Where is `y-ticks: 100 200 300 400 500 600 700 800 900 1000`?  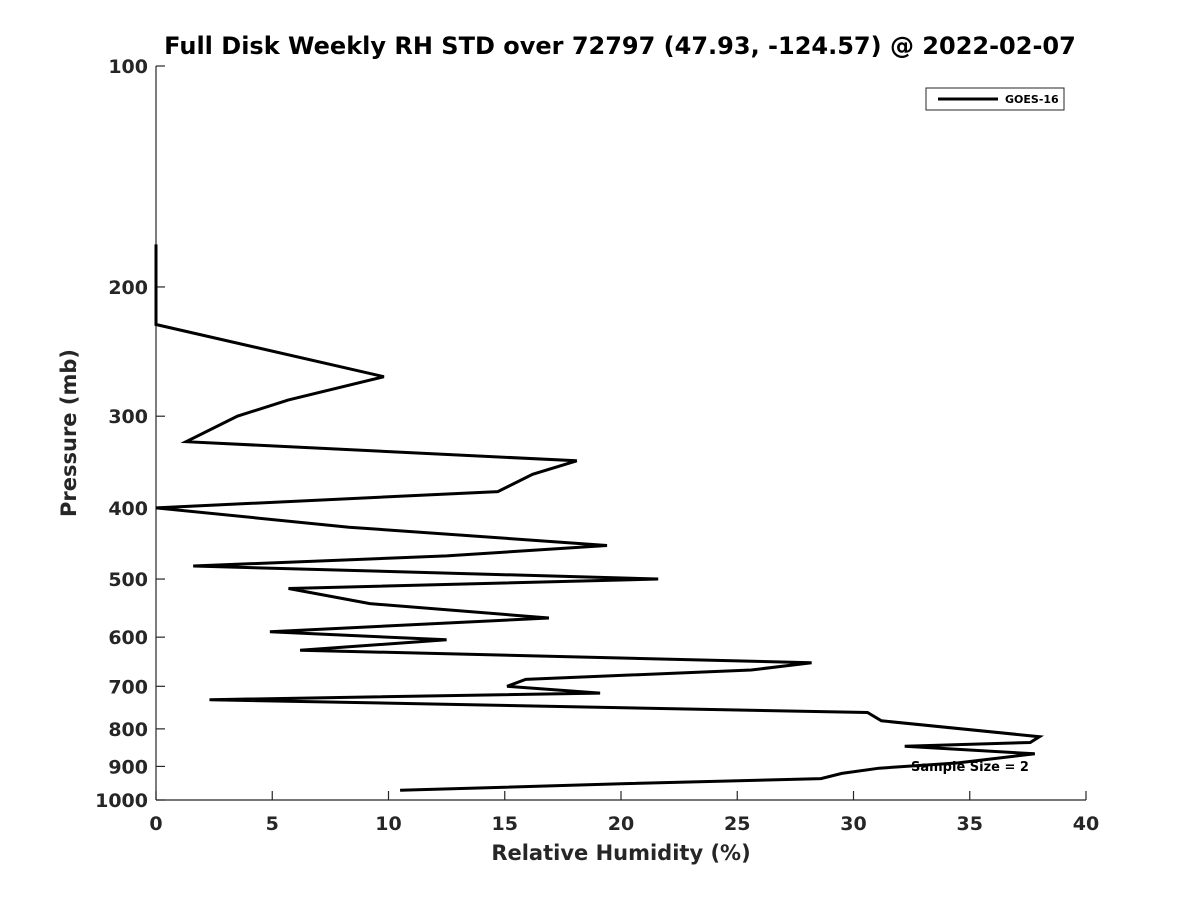 y-ticks: 100 200 300 400 500 600 700 800 900 1000 is located at coordinates (130, 434).